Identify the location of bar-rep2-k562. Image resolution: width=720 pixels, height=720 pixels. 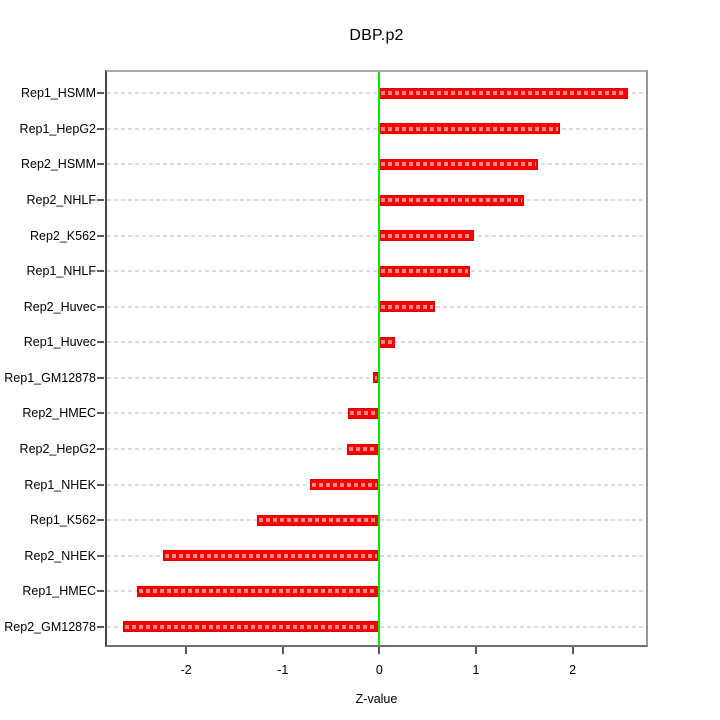
(427, 236).